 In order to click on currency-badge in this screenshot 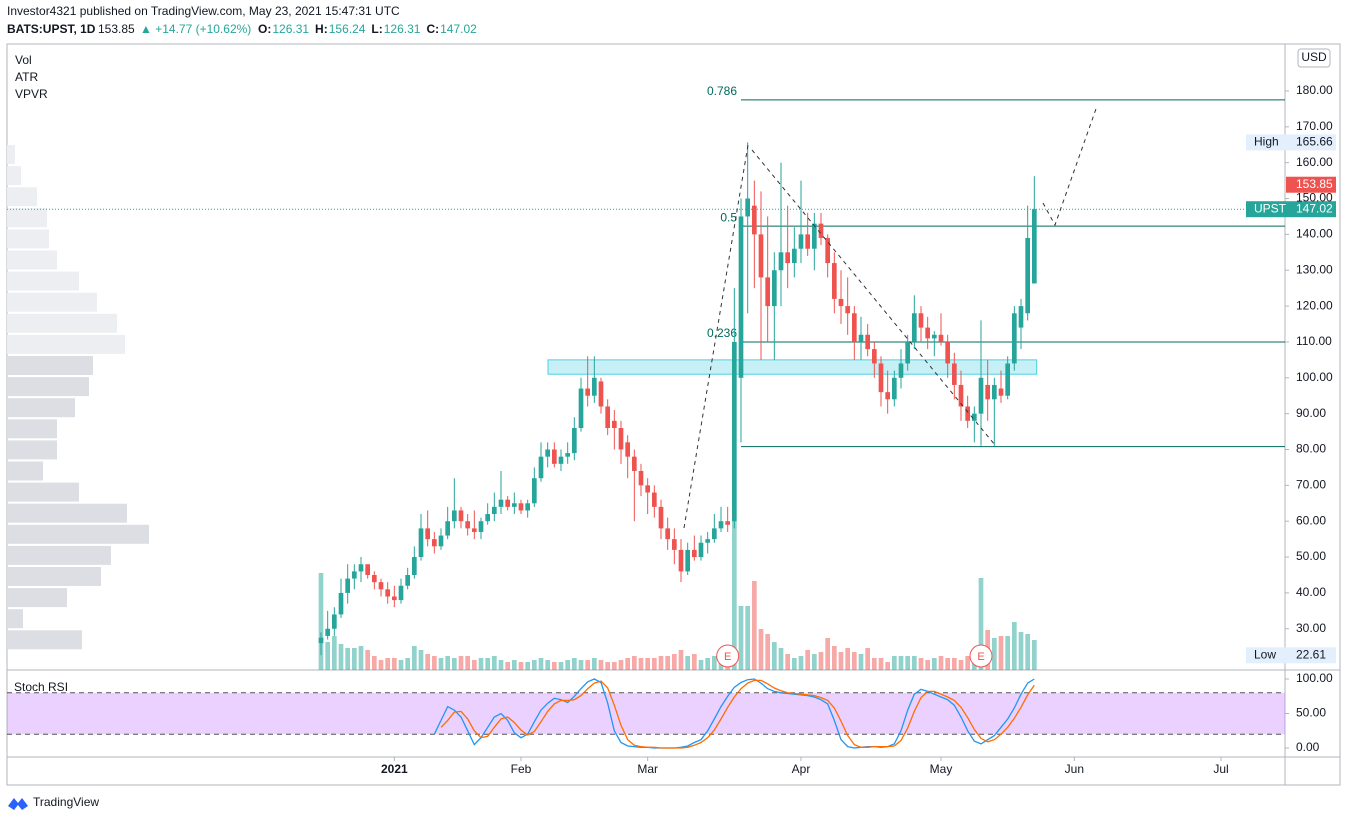, I will do `click(1314, 58)`.